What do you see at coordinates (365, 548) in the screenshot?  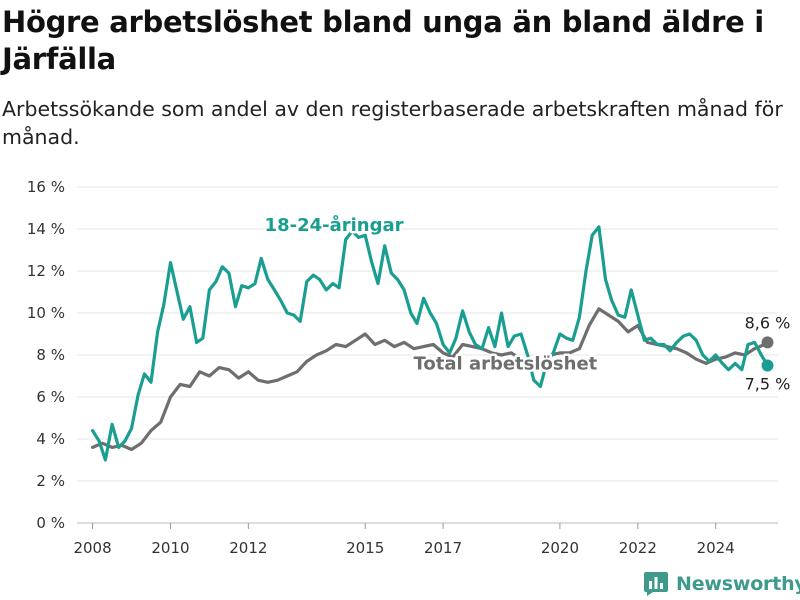 I see `x-tick-label: 2015` at bounding box center [365, 548].